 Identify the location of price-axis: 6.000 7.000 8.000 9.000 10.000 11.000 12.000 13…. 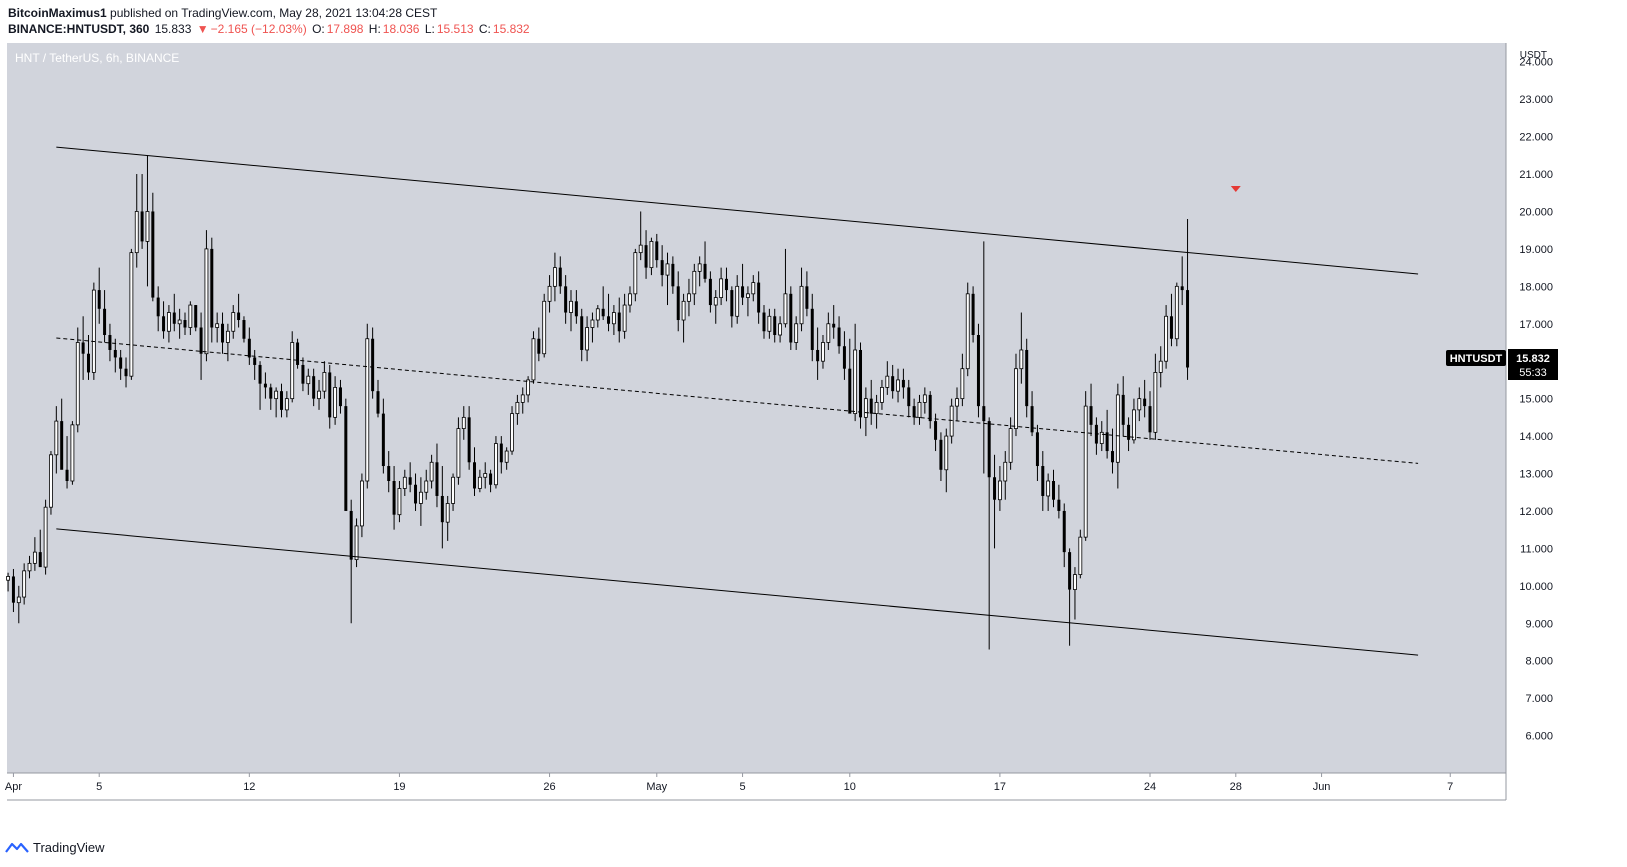
(1536, 396).